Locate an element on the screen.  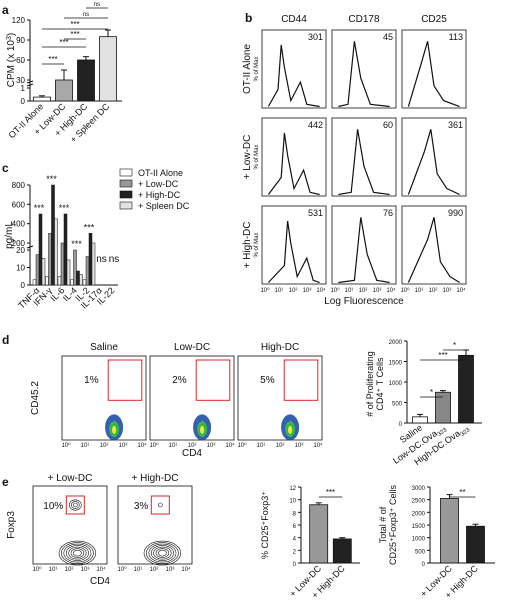
y-axis-label: % of Max is located at coordinates (257, 244).